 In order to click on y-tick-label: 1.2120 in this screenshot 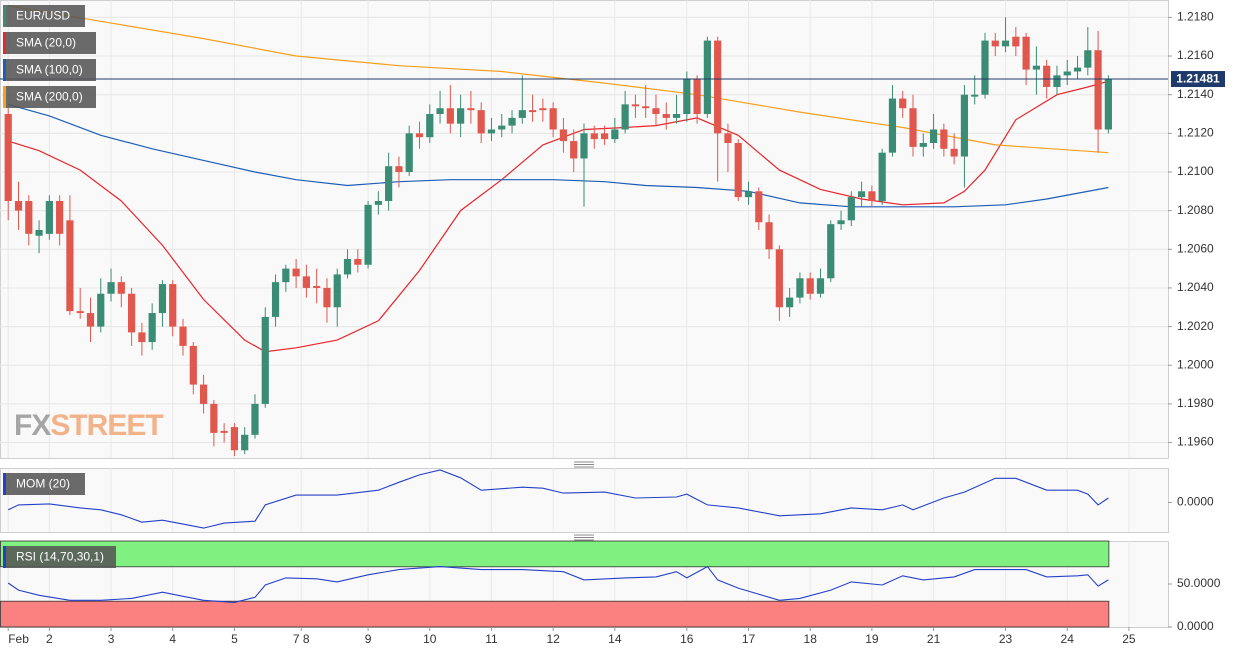, I will do `click(1195, 133)`.